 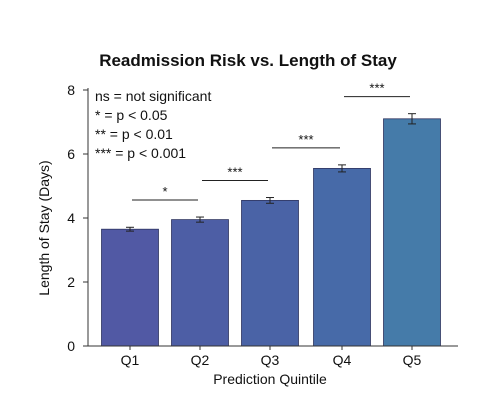 I want to click on legend-line: ** = p < 0.01, so click(x=134, y=134).